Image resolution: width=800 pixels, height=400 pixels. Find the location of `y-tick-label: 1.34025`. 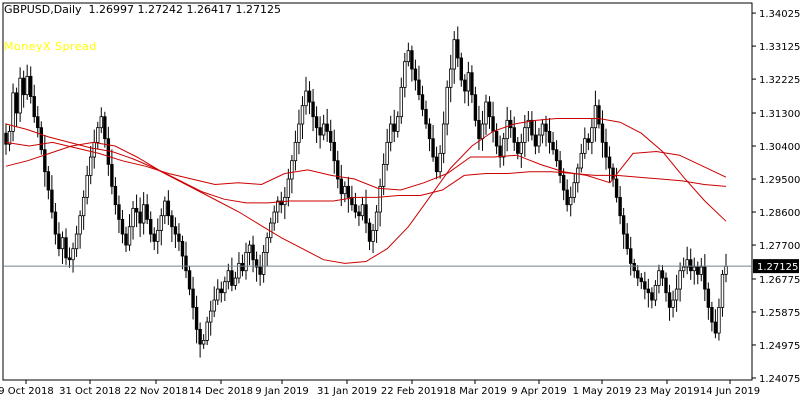

y-tick-label: 1.34025 is located at coordinates (779, 14).